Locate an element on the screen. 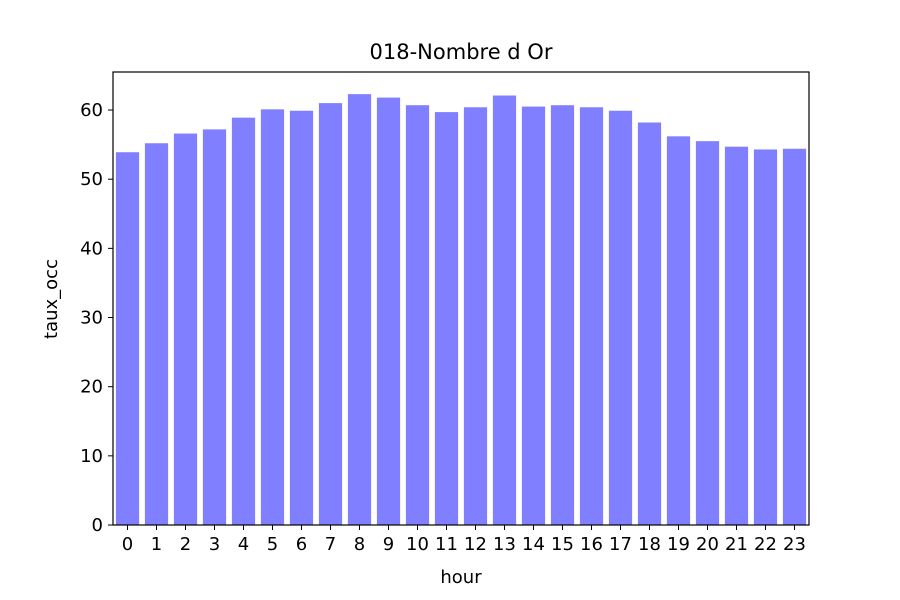  x-tick-label: 1 is located at coordinates (156, 544).